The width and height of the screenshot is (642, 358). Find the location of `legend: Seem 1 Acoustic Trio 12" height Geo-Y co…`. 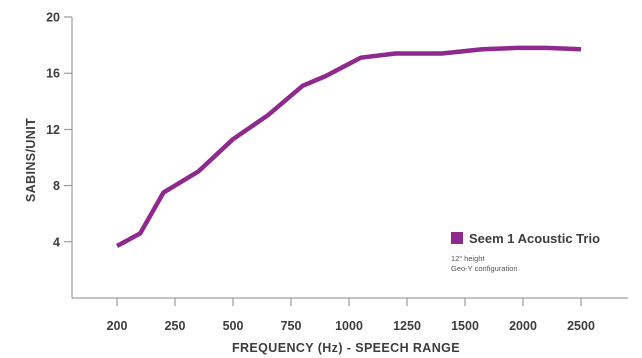

legend: Seem 1 Acoustic Trio 12" height Geo-Y co… is located at coordinates (525, 252).